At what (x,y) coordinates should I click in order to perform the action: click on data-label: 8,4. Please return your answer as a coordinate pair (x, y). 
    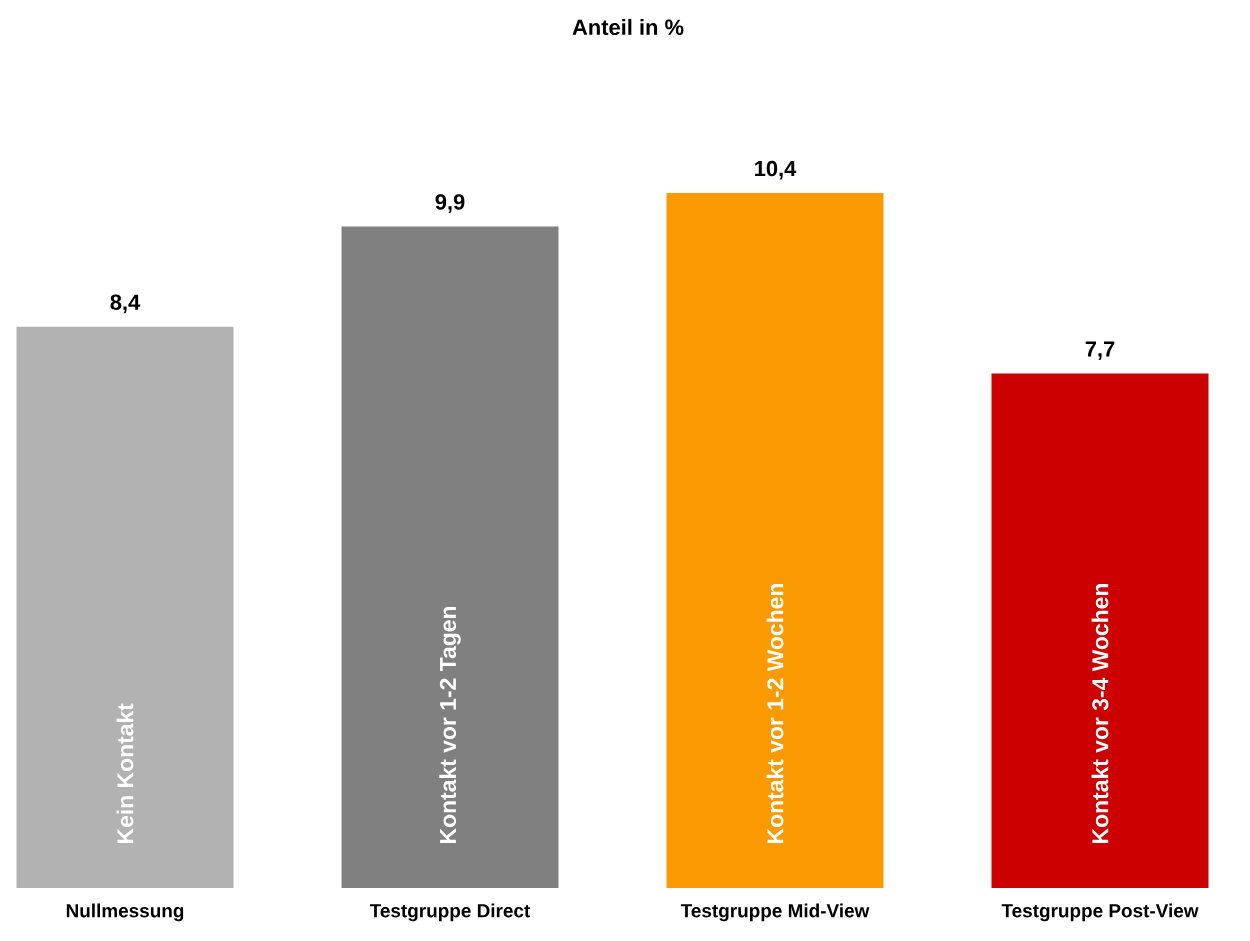
    Looking at the image, I should click on (125, 304).